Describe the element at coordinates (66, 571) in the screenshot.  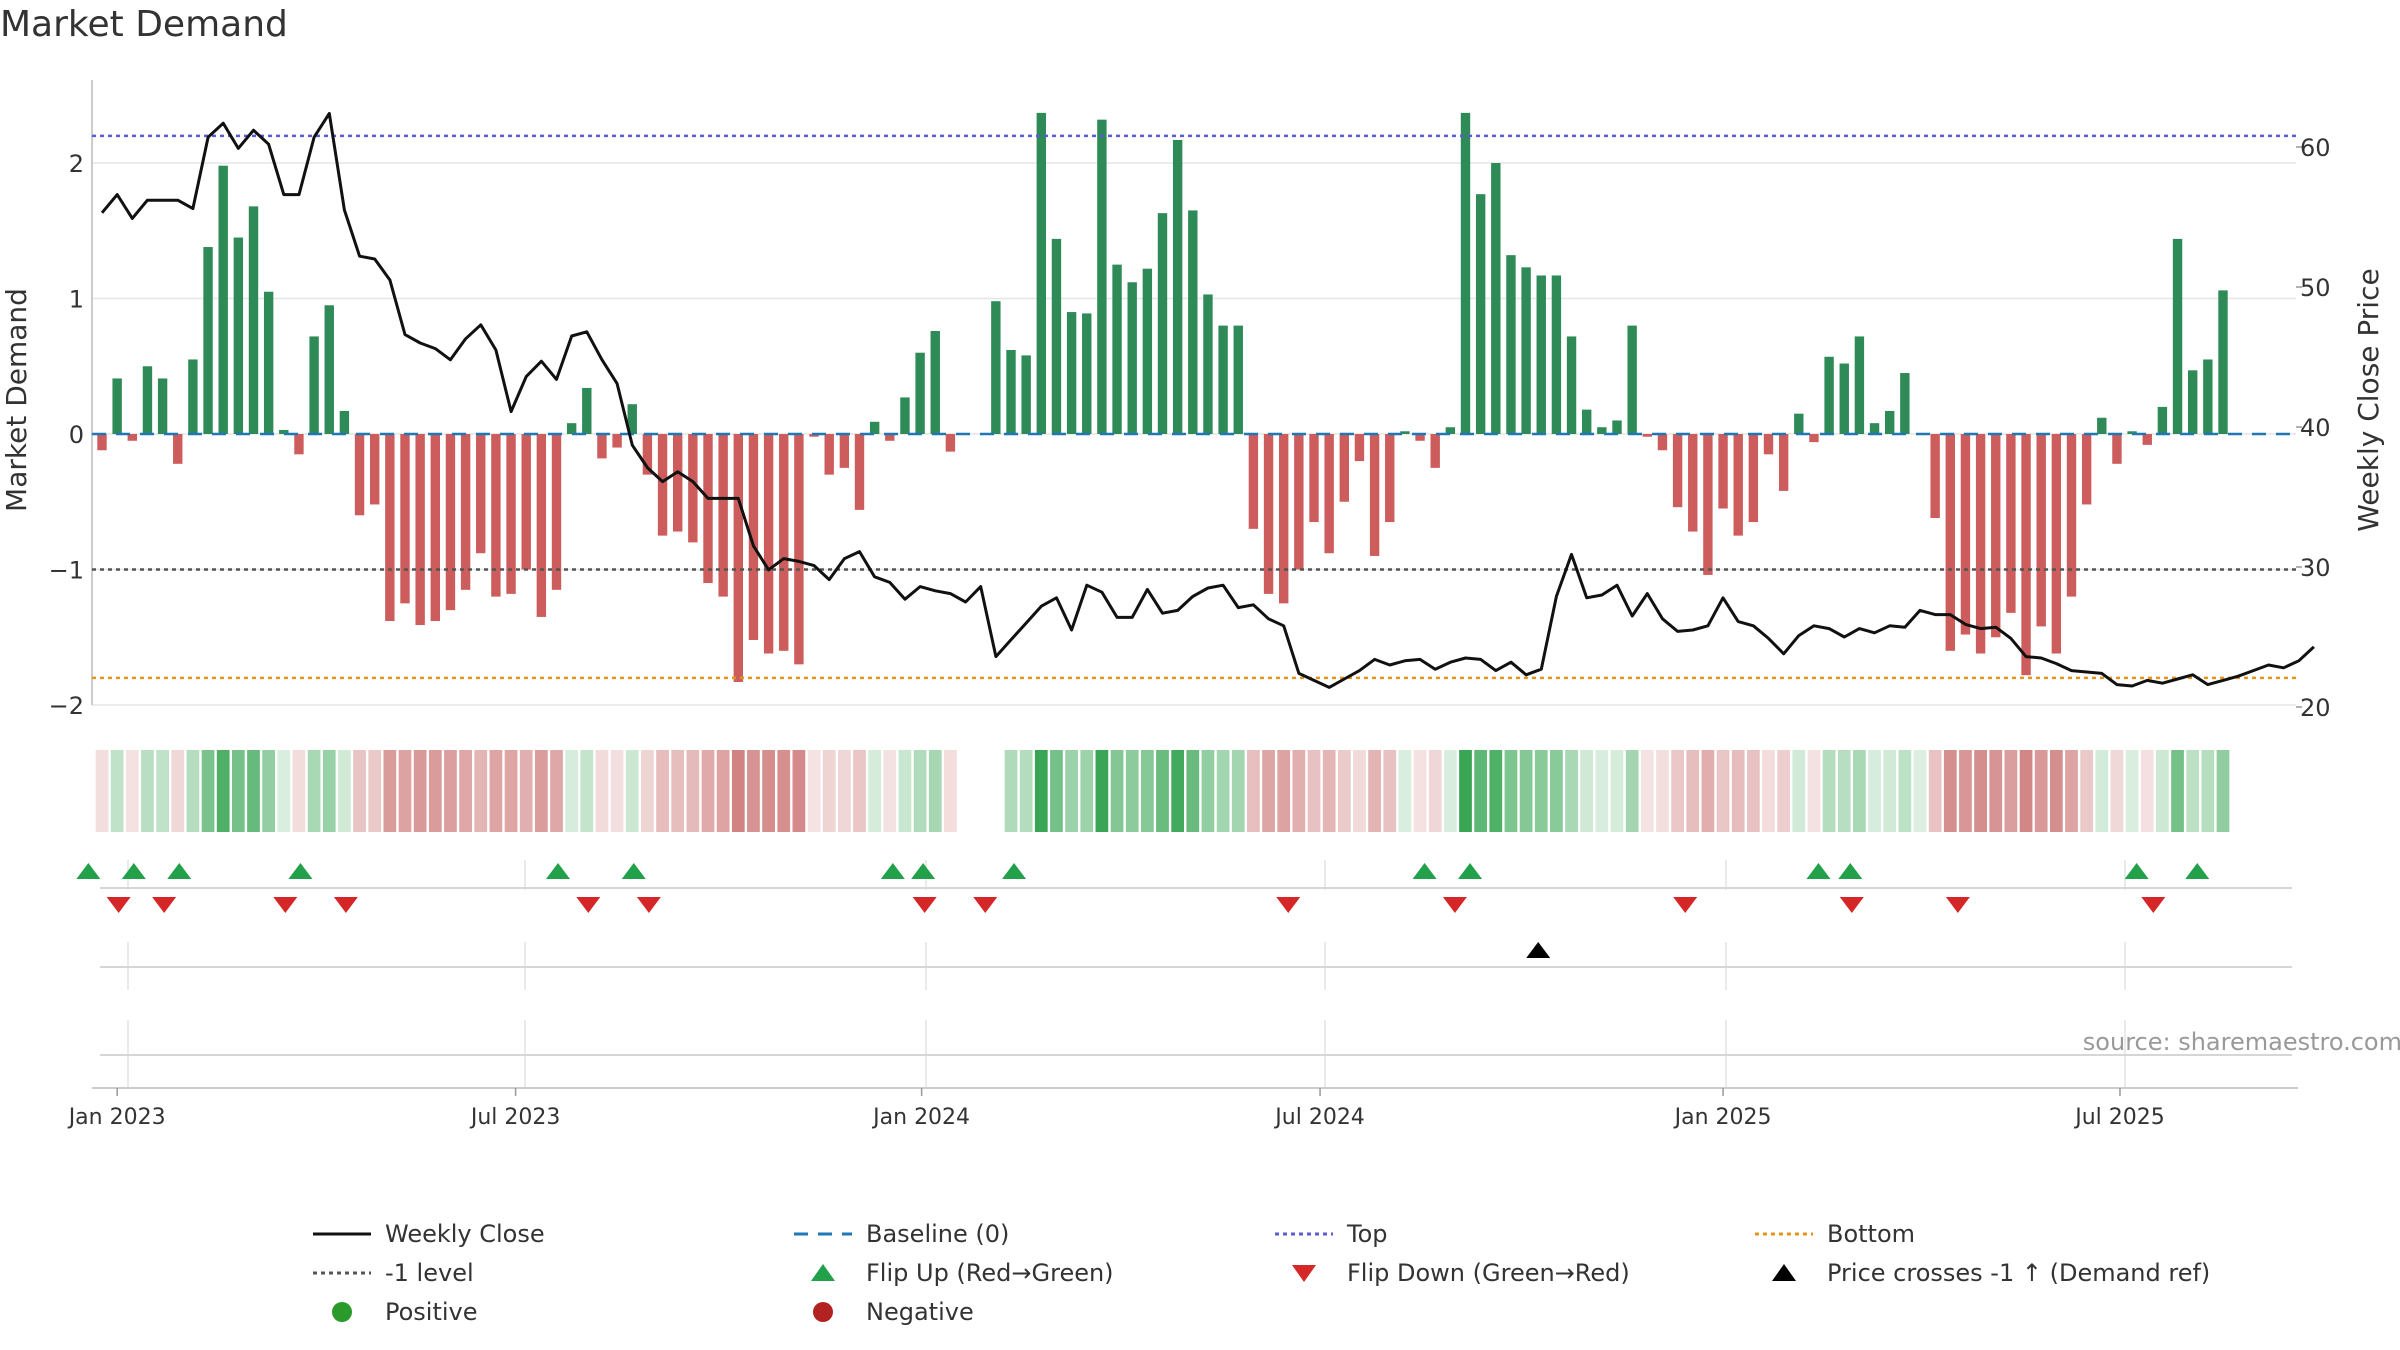
I see `y-tick-label: −1` at that location.